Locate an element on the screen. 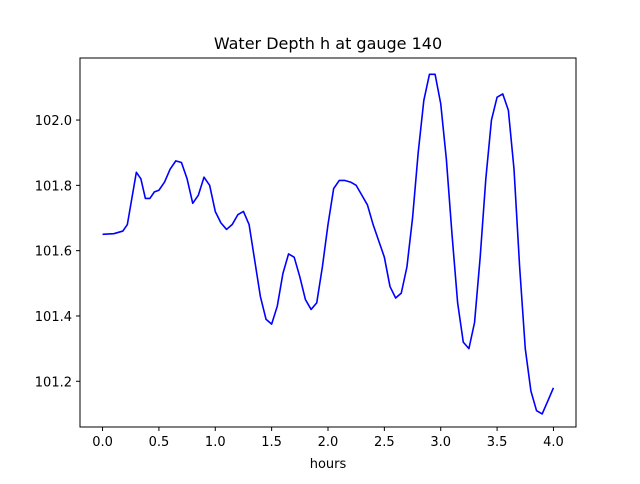 The image size is (640, 484). chart-title: Water Depth h at gauge 140 is located at coordinates (328, 43).